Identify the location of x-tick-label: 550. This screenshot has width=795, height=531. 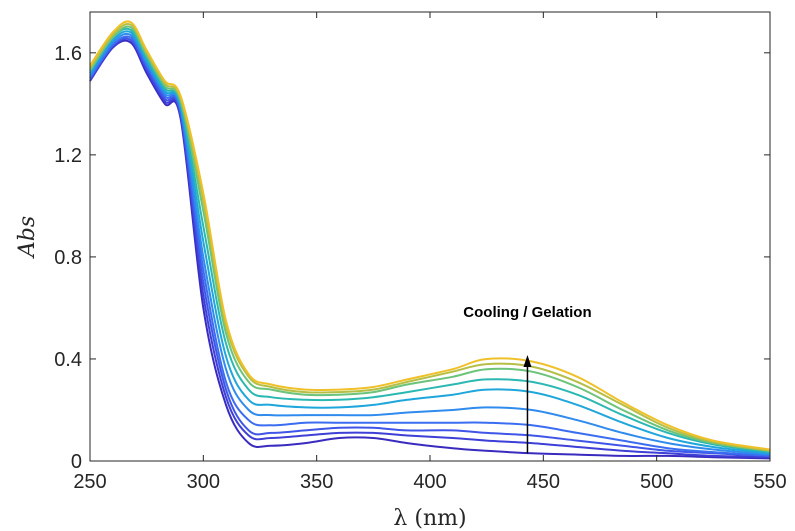
(769, 482).